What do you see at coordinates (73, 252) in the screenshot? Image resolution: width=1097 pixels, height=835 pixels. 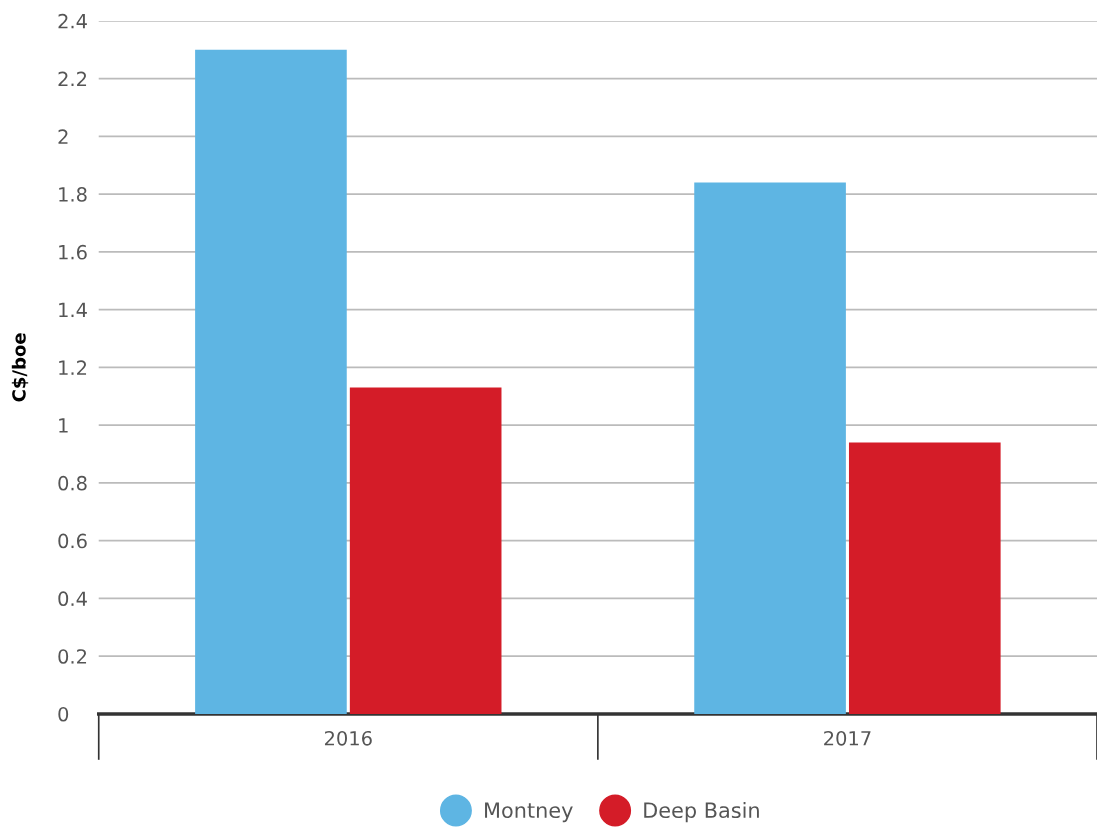 I see `y-tick-label: 1.6` at bounding box center [73, 252].